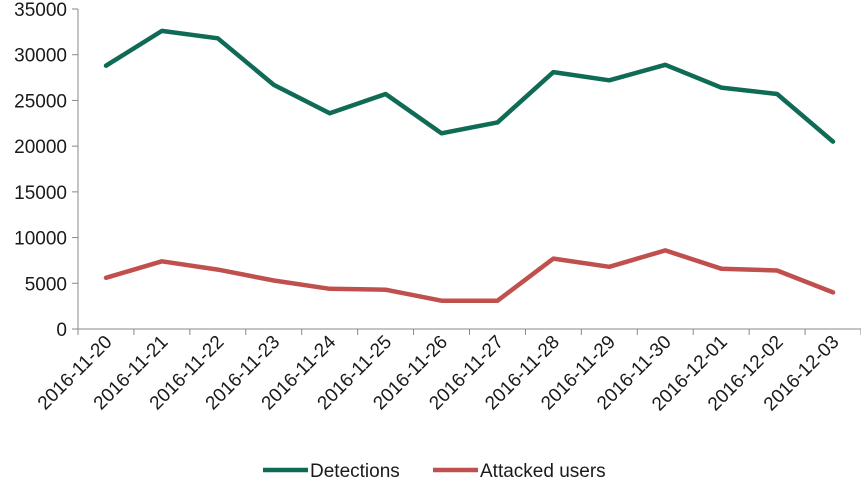 The height and width of the screenshot is (482, 861). What do you see at coordinates (469, 275) in the screenshot?
I see `series-line-attacked-users` at bounding box center [469, 275].